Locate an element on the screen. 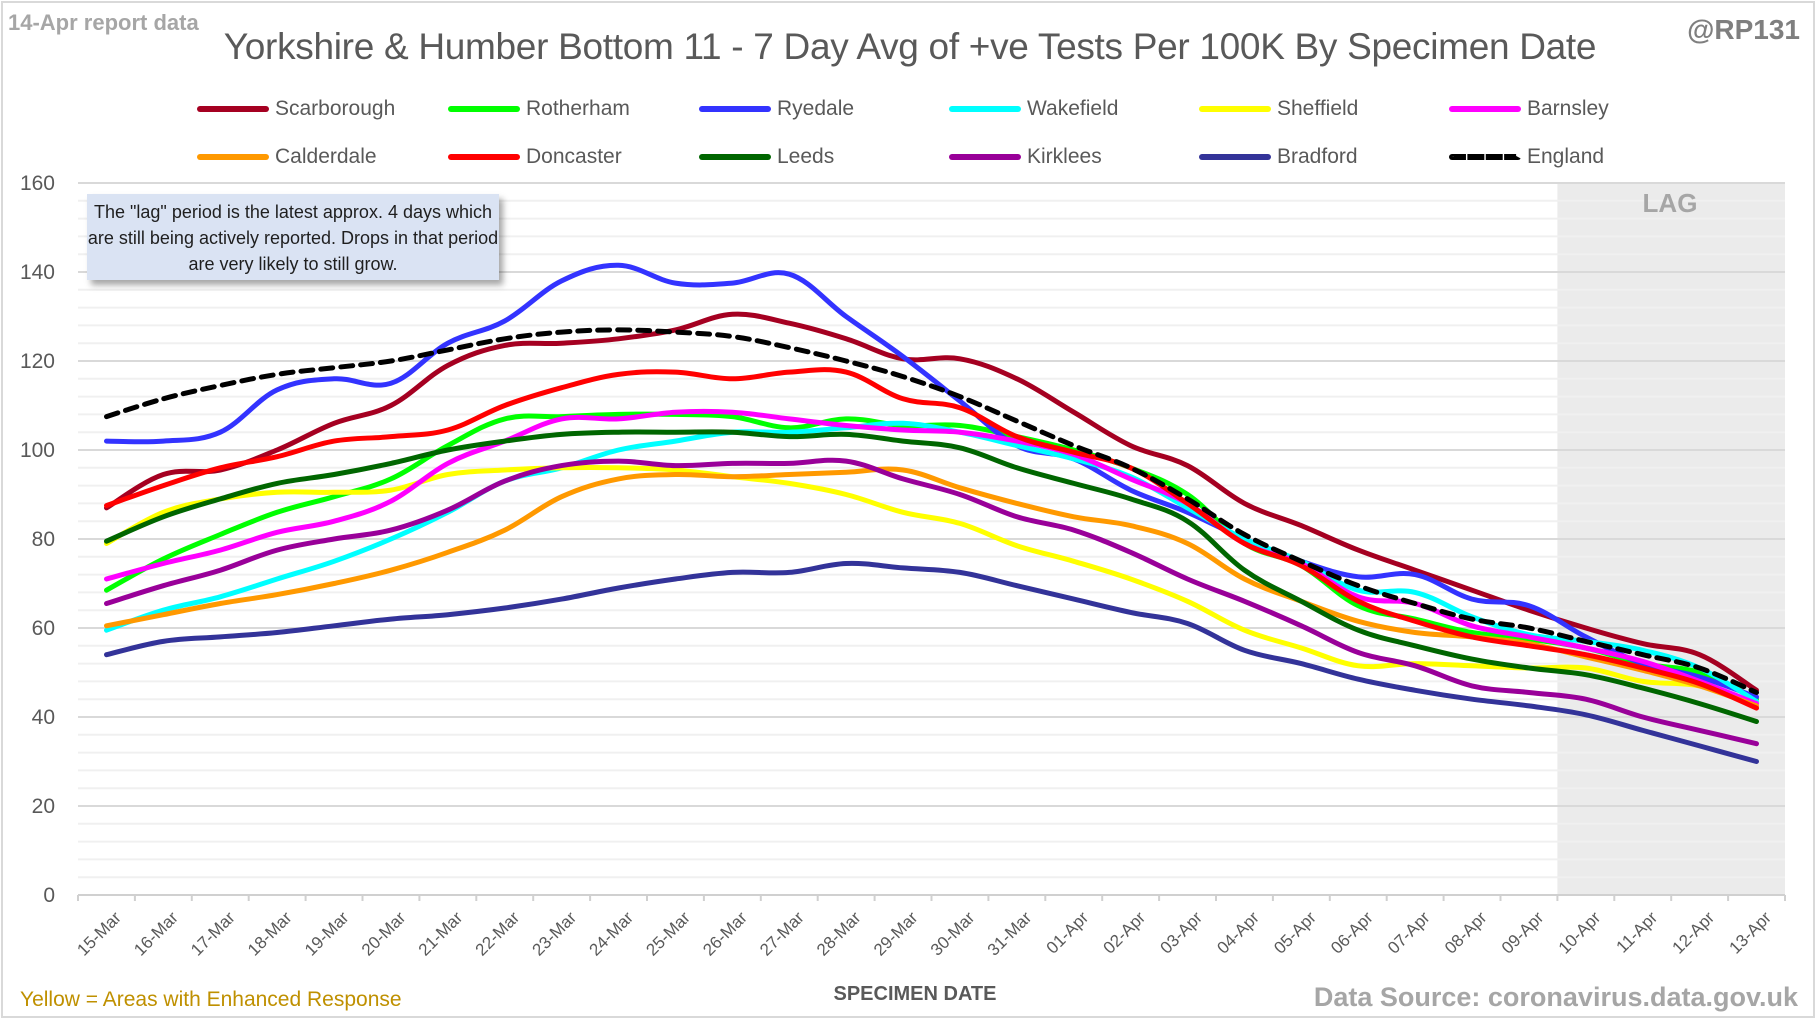 Image resolution: width=1820 pixels, height=1022 pixels. legend-label: Sheffield is located at coordinates (1318, 108).